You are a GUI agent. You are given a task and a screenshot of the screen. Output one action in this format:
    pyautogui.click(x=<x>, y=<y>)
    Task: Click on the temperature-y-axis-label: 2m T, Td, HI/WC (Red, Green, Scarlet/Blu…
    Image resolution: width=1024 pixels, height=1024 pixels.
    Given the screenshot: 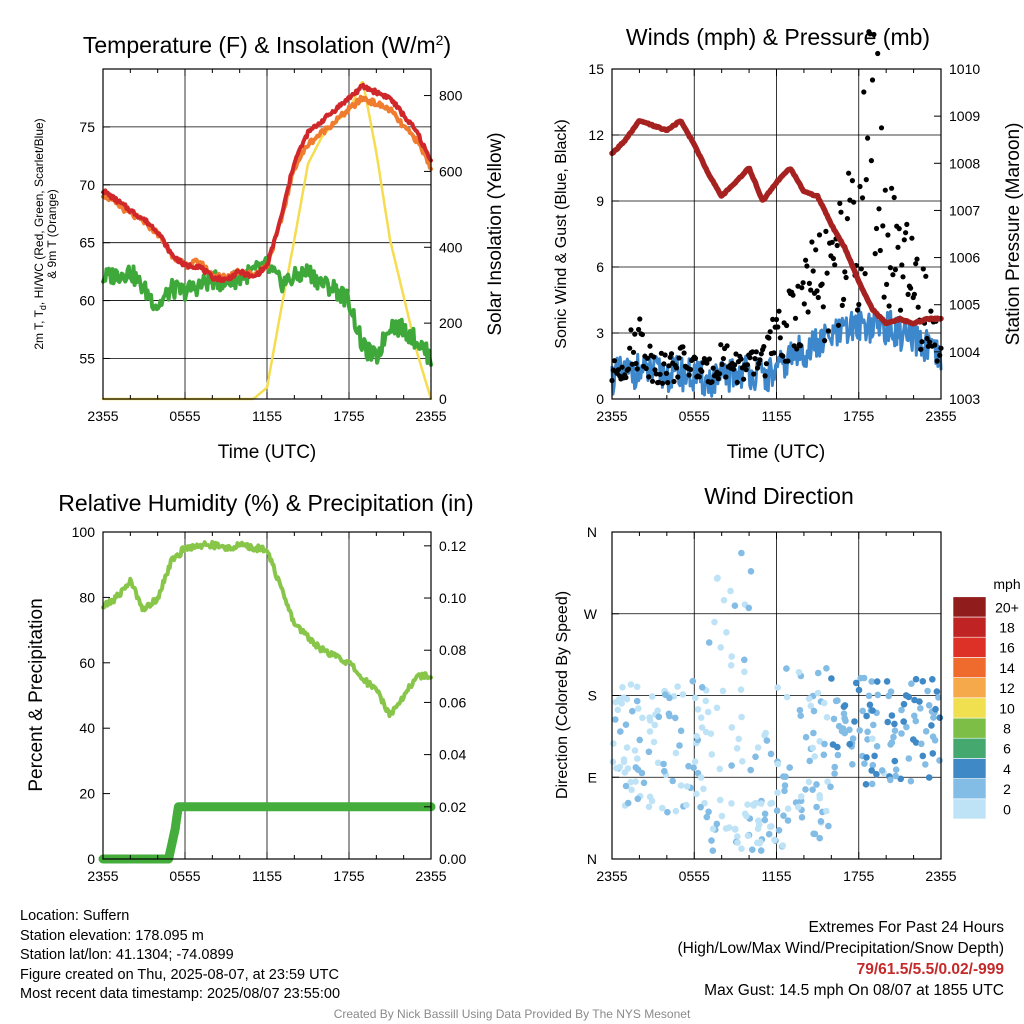 What is the action you would take?
    pyautogui.click(x=45, y=233)
    